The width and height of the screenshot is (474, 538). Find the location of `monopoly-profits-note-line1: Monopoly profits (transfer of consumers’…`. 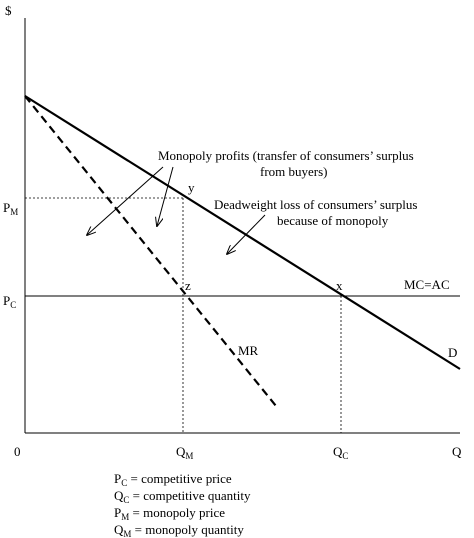

monopoly-profits-note-line1: Monopoly profits (transfer of consumers’… is located at coordinates (286, 155).